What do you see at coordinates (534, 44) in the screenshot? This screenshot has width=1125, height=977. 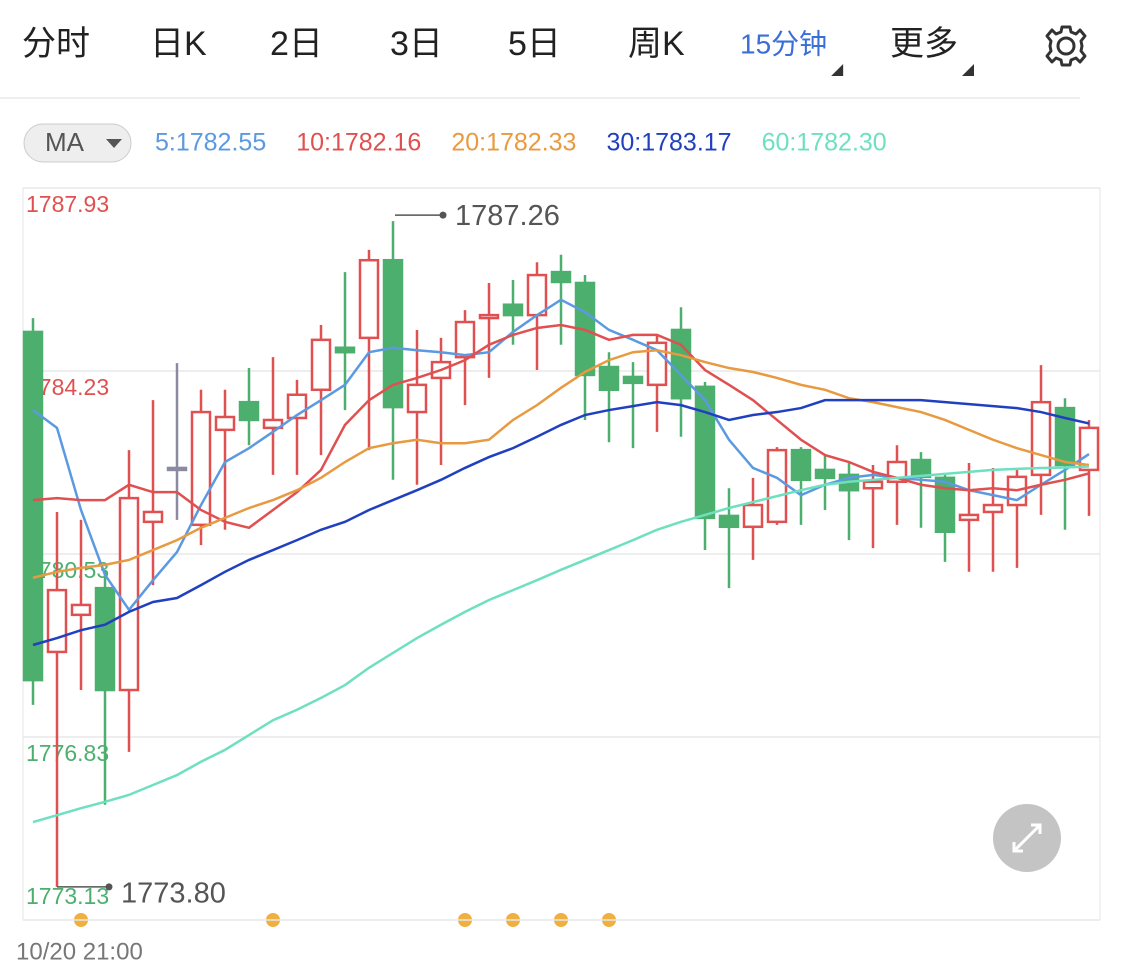 I see `tab: 5日` at bounding box center [534, 44].